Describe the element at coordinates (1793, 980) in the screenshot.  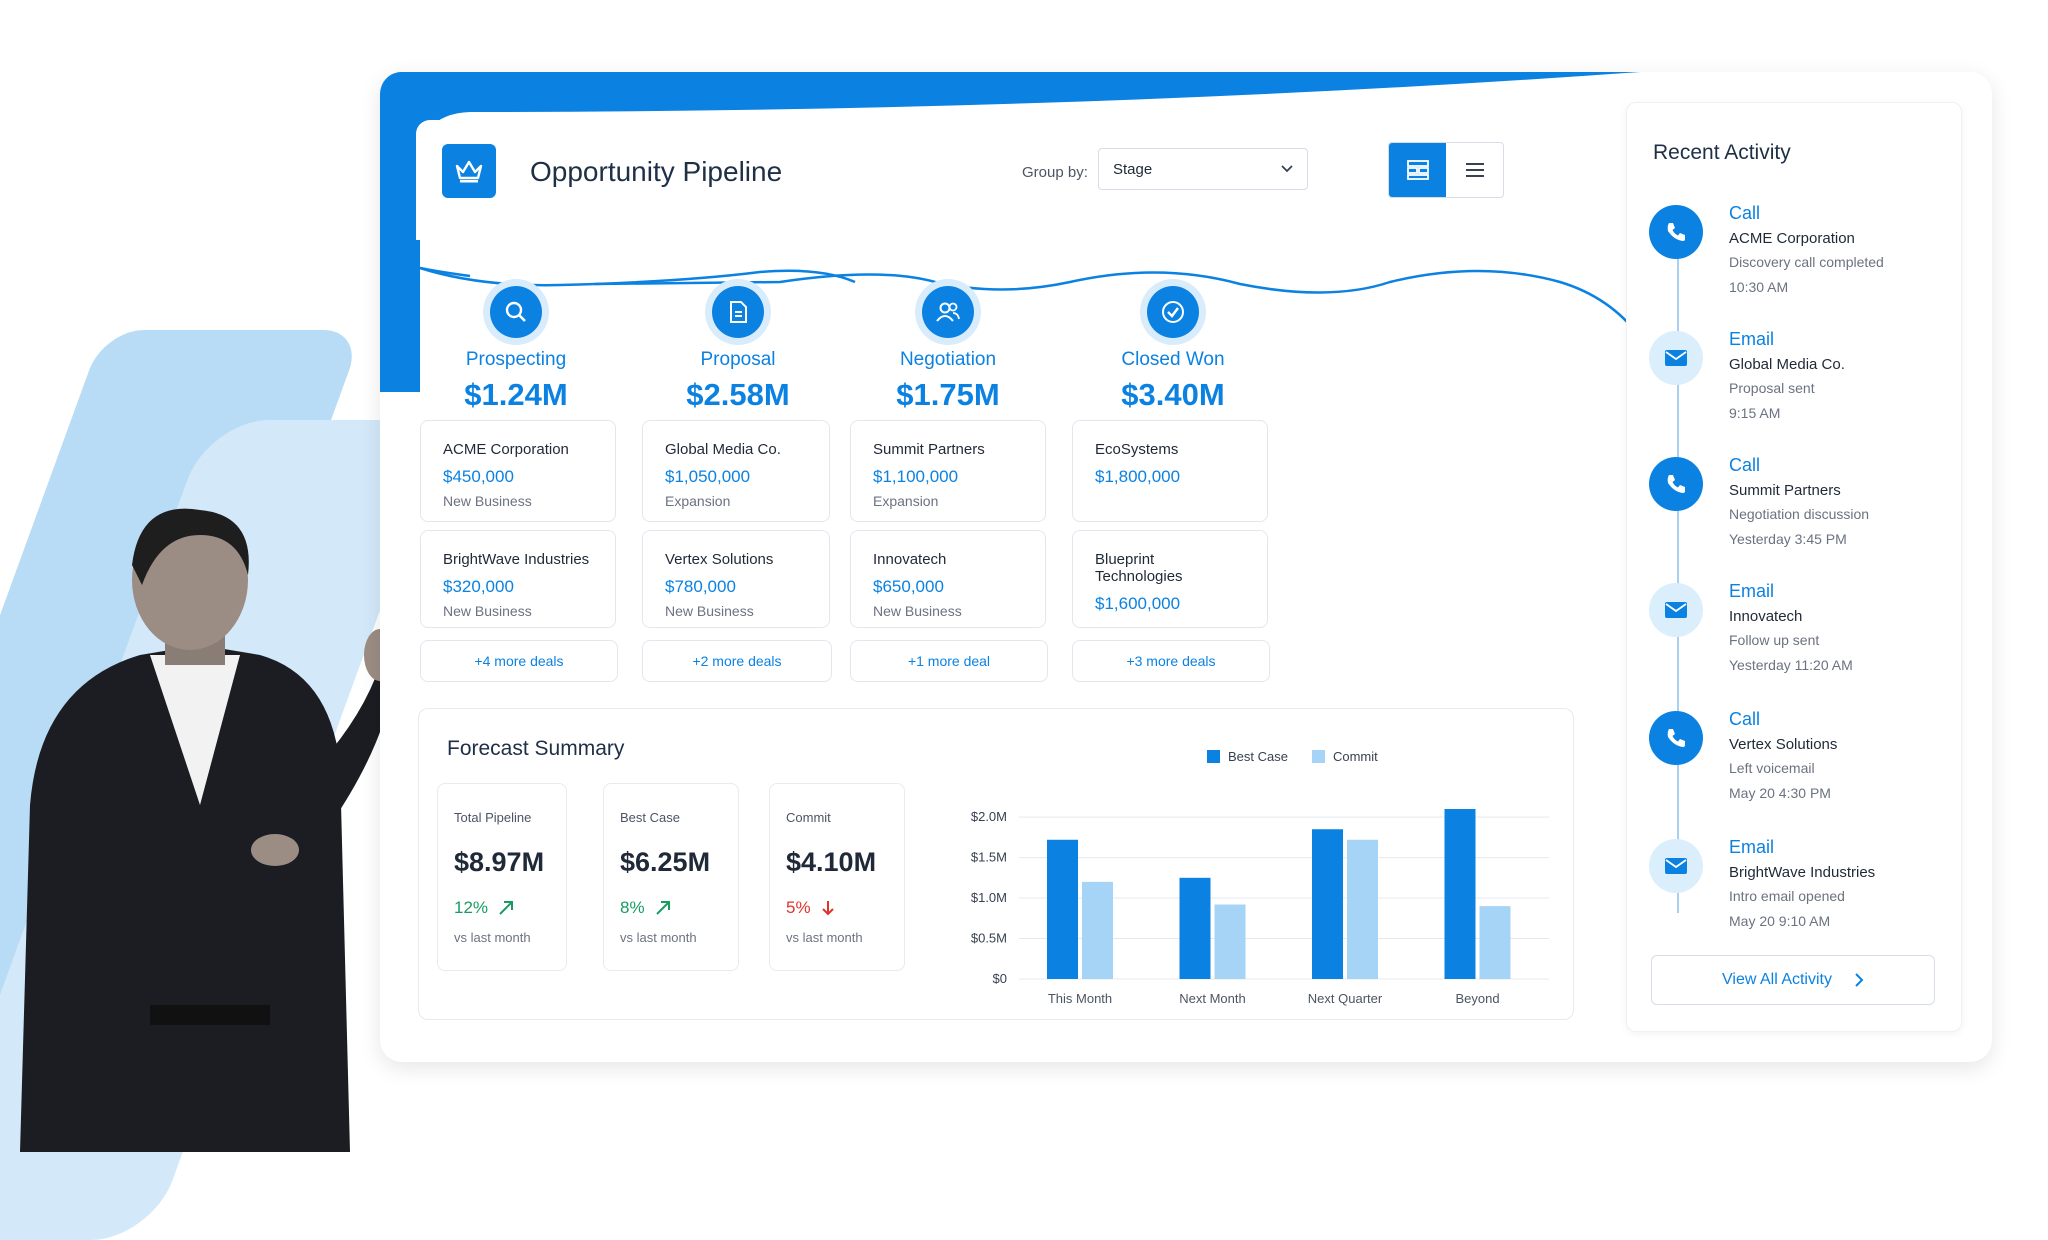
I see `view-all-activity-button: View All Activity` at that location.